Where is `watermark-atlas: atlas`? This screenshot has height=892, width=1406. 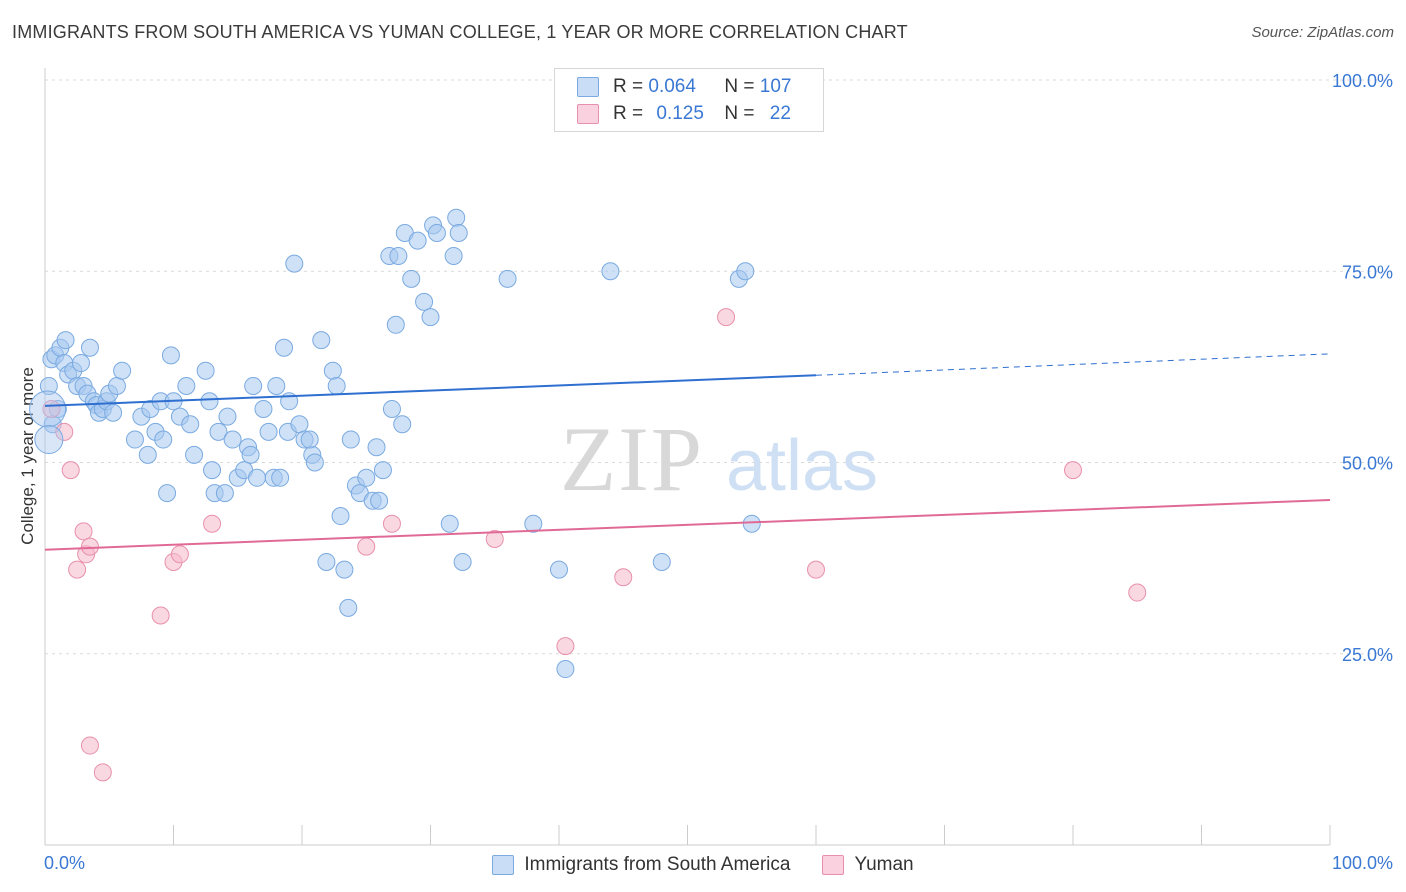
watermark-atlas: atlas is located at coordinates (802, 466).